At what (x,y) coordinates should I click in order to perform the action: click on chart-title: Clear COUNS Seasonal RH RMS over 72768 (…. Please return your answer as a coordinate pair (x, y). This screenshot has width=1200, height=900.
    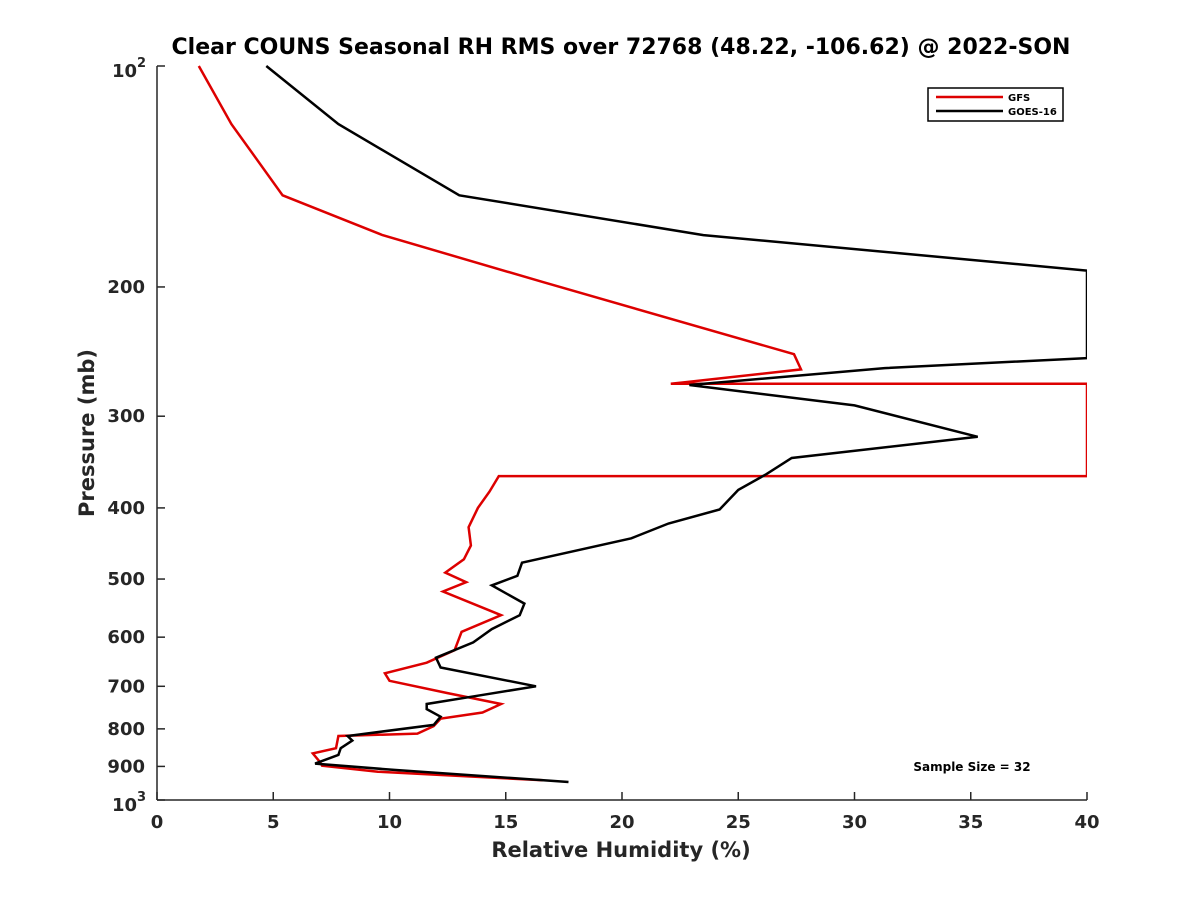
    Looking at the image, I should click on (621, 47).